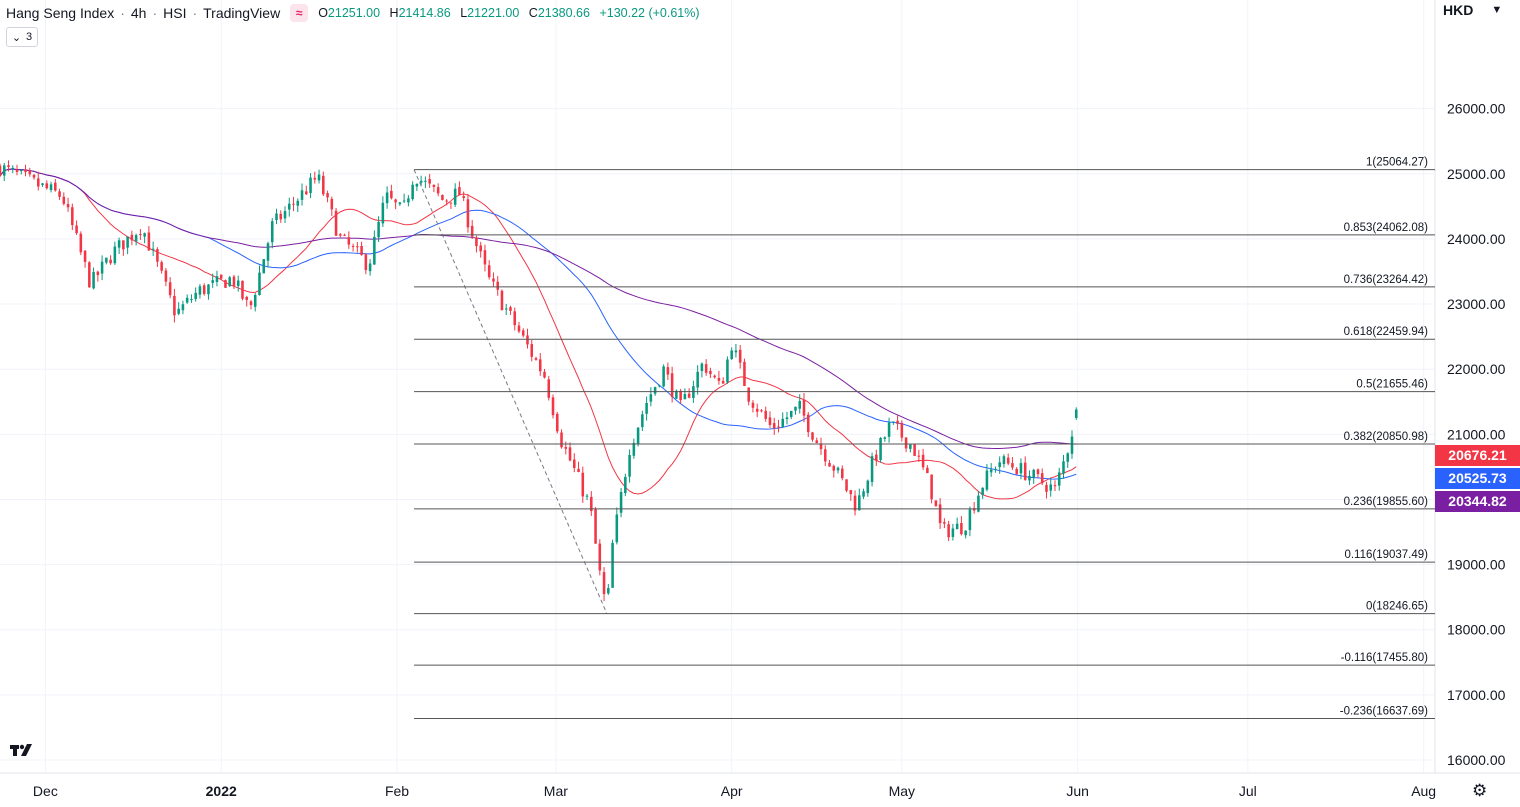 This screenshot has width=1520, height=807. I want to click on interval-label: 4h, so click(138, 13).